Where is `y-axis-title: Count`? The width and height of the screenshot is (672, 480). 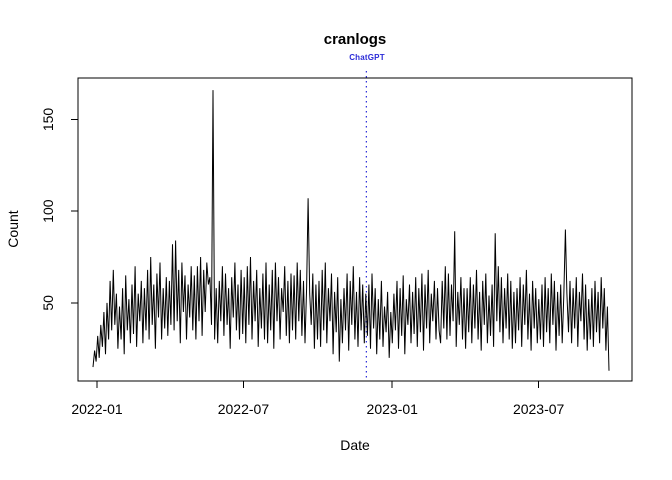 y-axis-title: Count is located at coordinates (13, 229).